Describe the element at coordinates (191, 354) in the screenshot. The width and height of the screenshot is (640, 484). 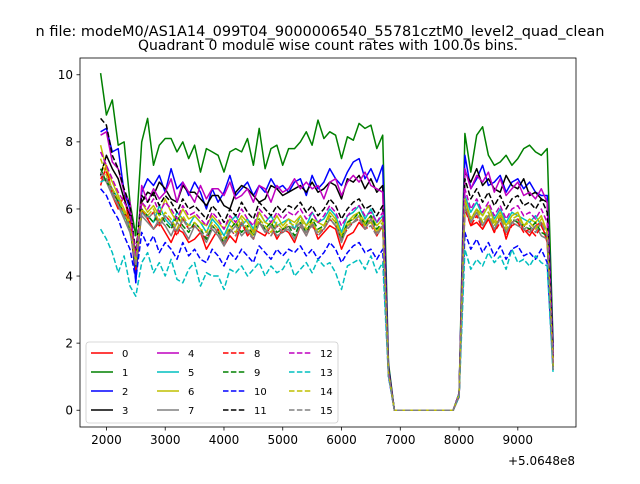
I see `legend-label-4: 4` at that location.